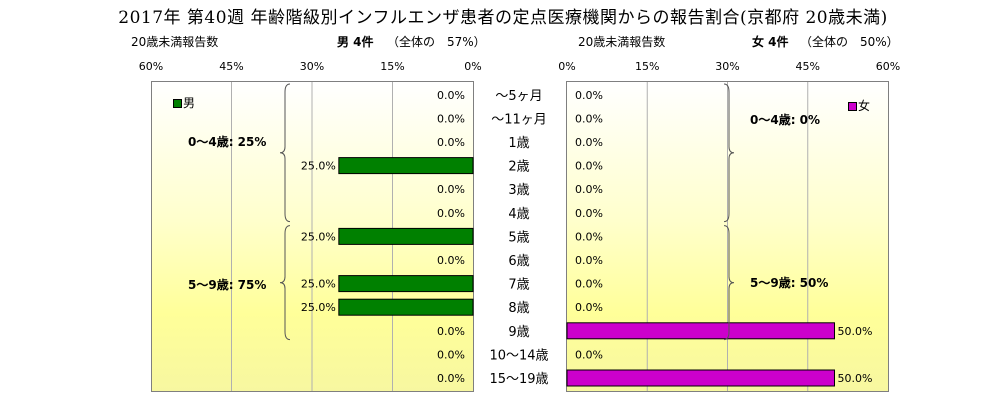 The image size is (1006, 400). Describe the element at coordinates (518, 190) in the screenshot. I see `category-label: 3歳` at that location.